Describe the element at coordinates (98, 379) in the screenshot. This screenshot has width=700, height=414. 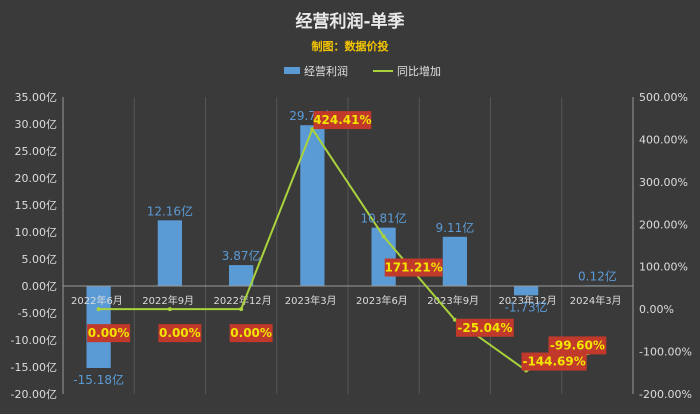
I see `bar-value-label: -15.18亿` at that location.